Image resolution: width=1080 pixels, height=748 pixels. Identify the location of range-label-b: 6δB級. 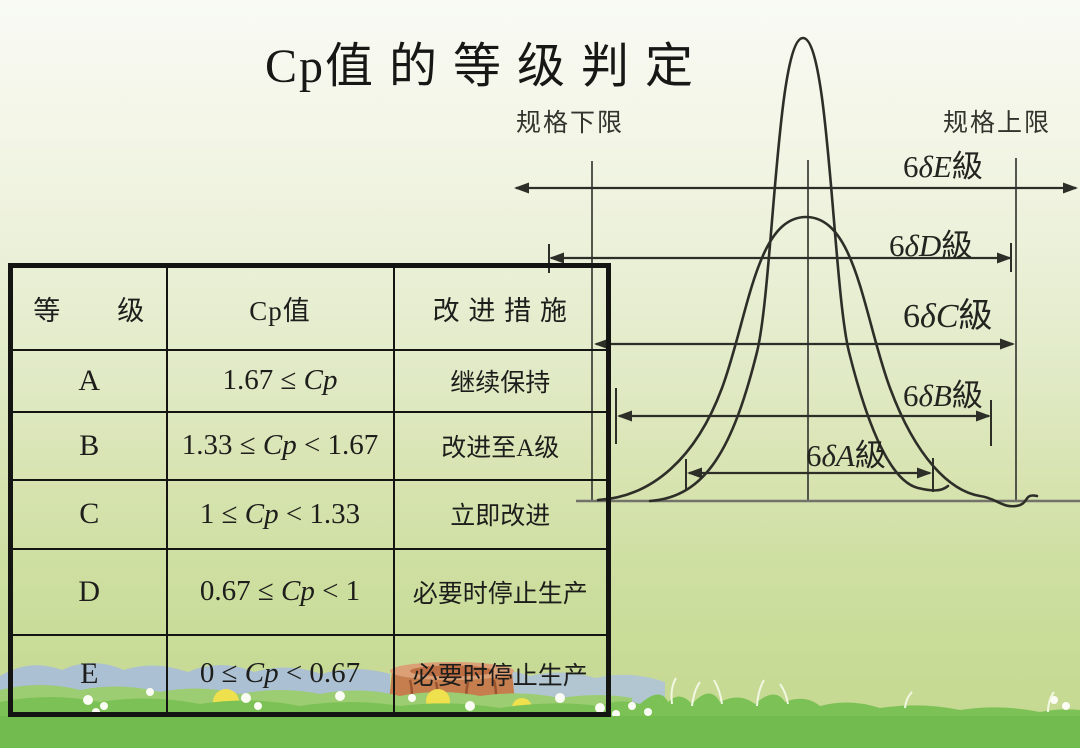
(943, 395).